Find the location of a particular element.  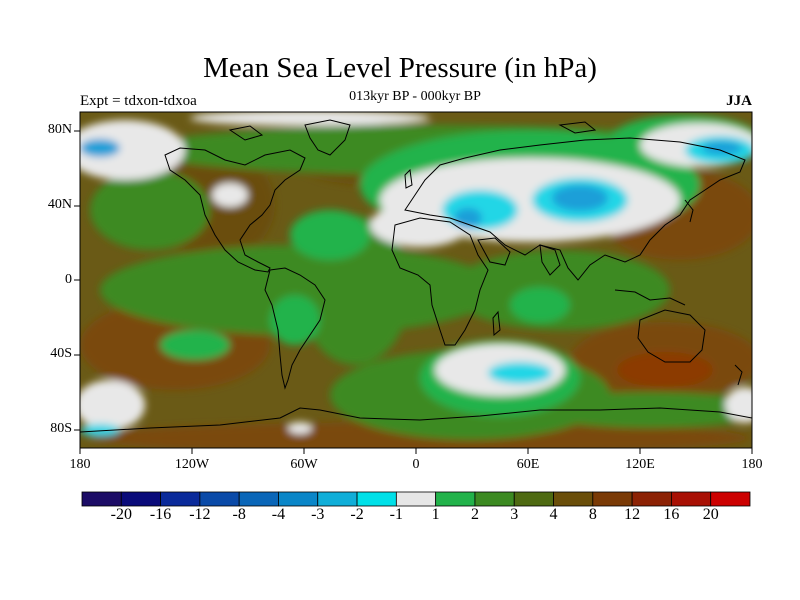

white-canada is located at coordinates (230, 195).